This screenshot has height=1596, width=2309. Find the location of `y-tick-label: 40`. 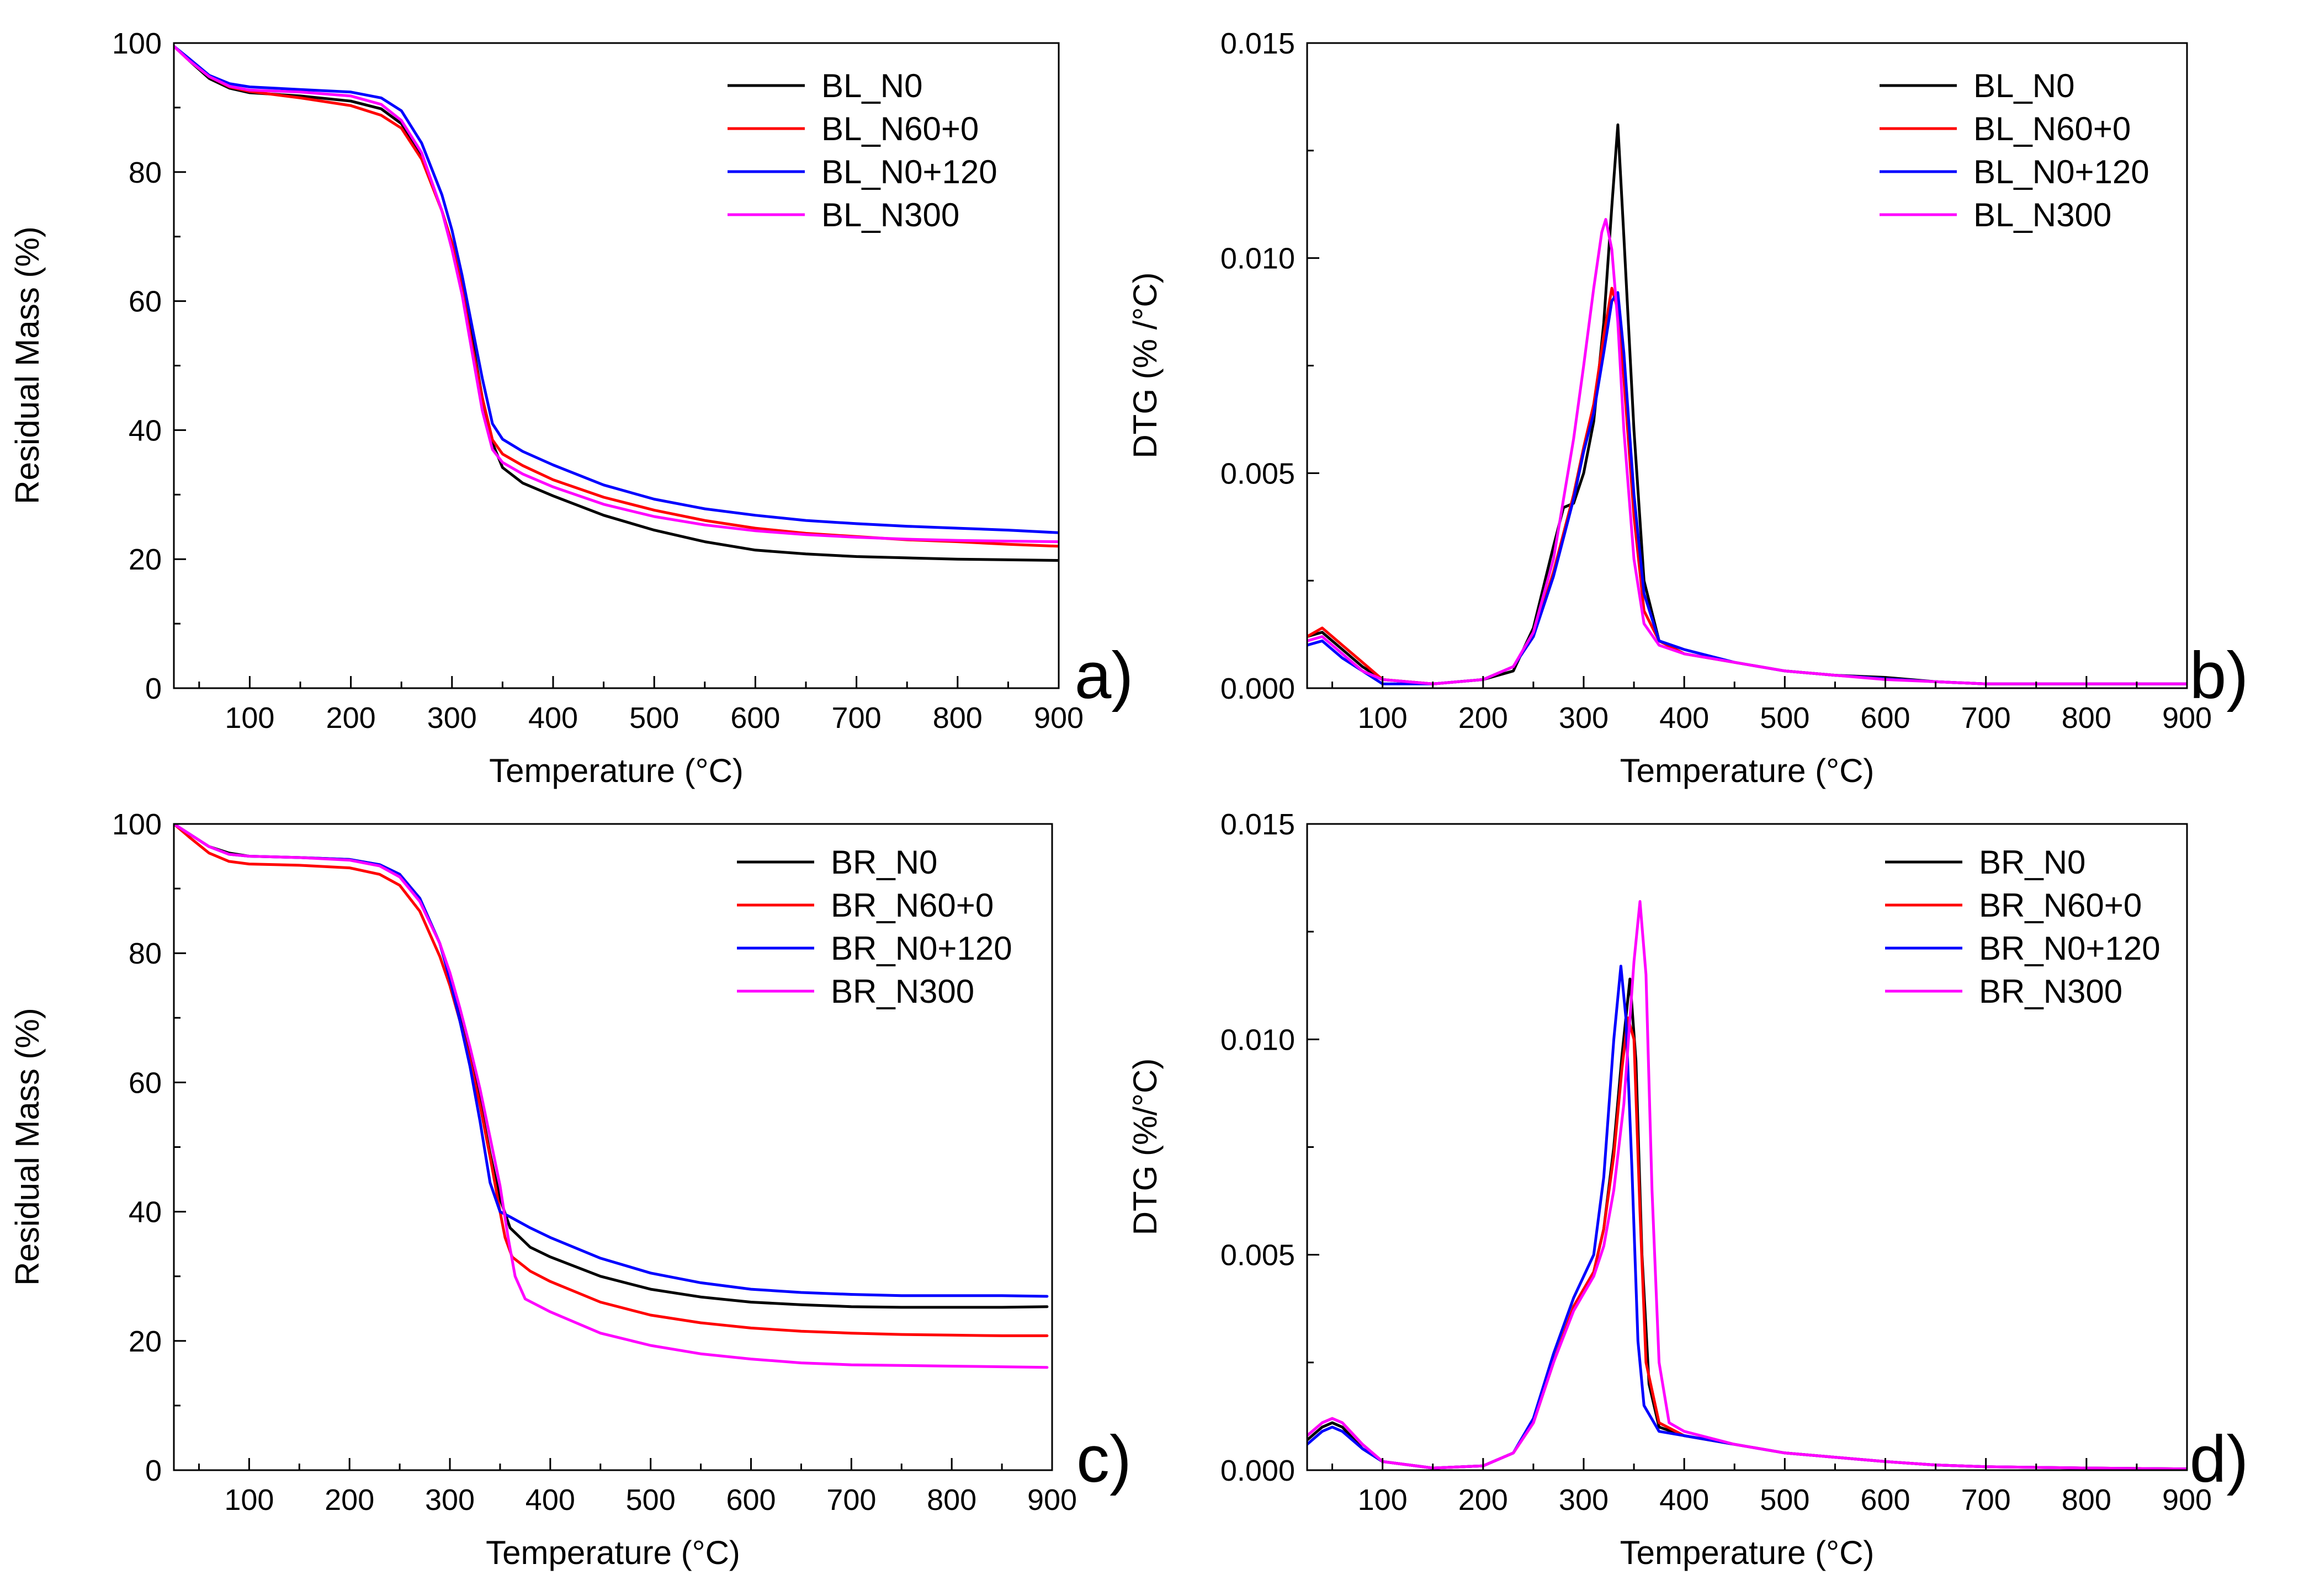

y-tick-label: 40 is located at coordinates (145, 1213).